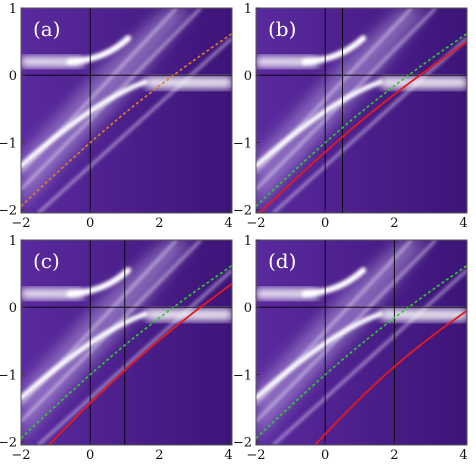 This screenshot has height=473, width=476. Describe the element at coordinates (282, 29) in the screenshot. I see `panel-label: (b)` at that location.